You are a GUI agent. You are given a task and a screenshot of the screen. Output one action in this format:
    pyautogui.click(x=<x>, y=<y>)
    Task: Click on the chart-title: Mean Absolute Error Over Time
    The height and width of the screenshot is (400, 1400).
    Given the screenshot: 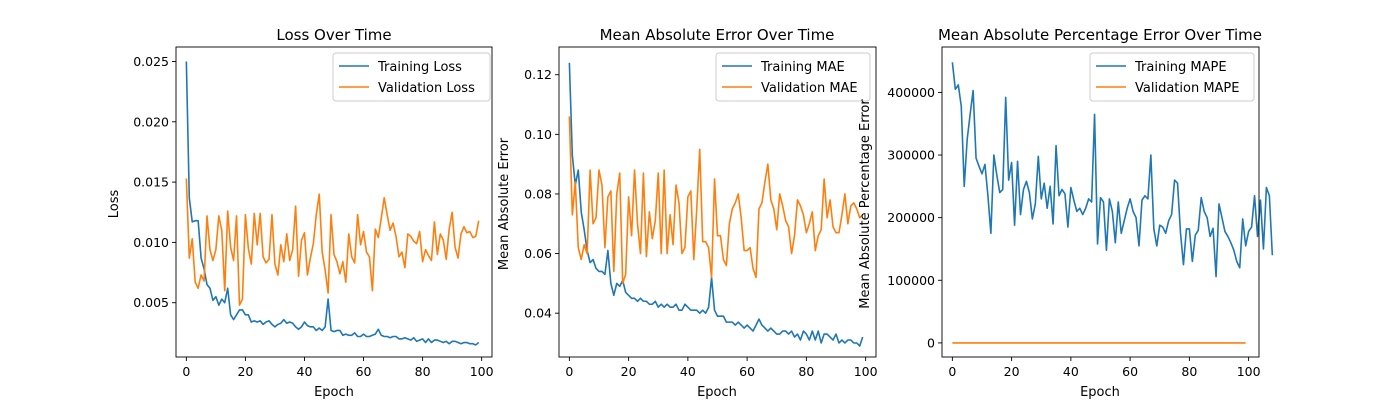 What is the action you would take?
    pyautogui.click(x=717, y=35)
    